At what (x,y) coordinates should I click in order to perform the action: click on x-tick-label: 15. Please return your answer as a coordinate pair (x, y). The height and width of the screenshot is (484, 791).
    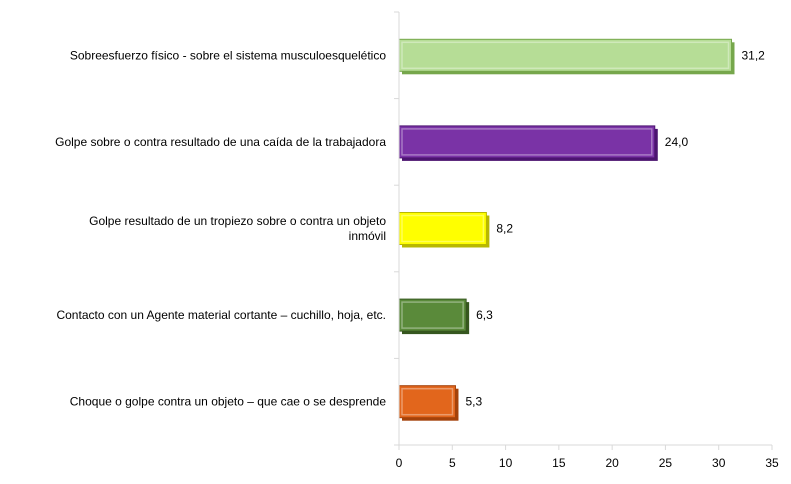
    Looking at the image, I should click on (559, 463).